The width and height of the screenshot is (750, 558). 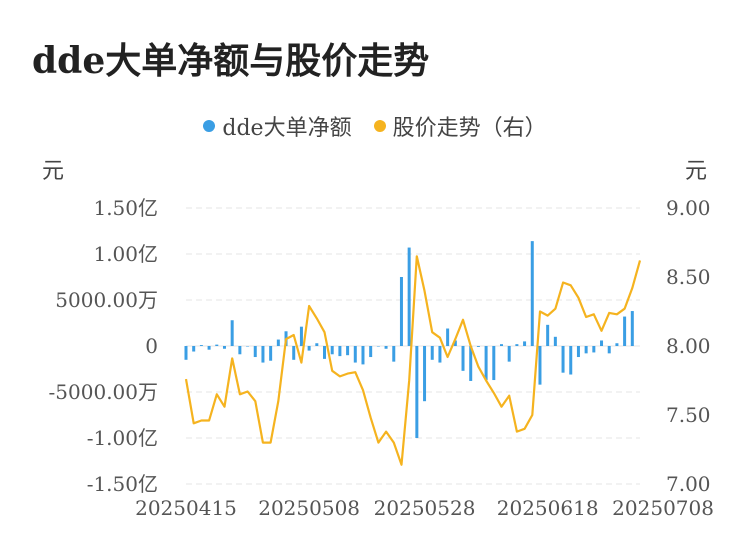 What do you see at coordinates (663, 508) in the screenshot?
I see `x-tick-label: 20250708` at bounding box center [663, 508].